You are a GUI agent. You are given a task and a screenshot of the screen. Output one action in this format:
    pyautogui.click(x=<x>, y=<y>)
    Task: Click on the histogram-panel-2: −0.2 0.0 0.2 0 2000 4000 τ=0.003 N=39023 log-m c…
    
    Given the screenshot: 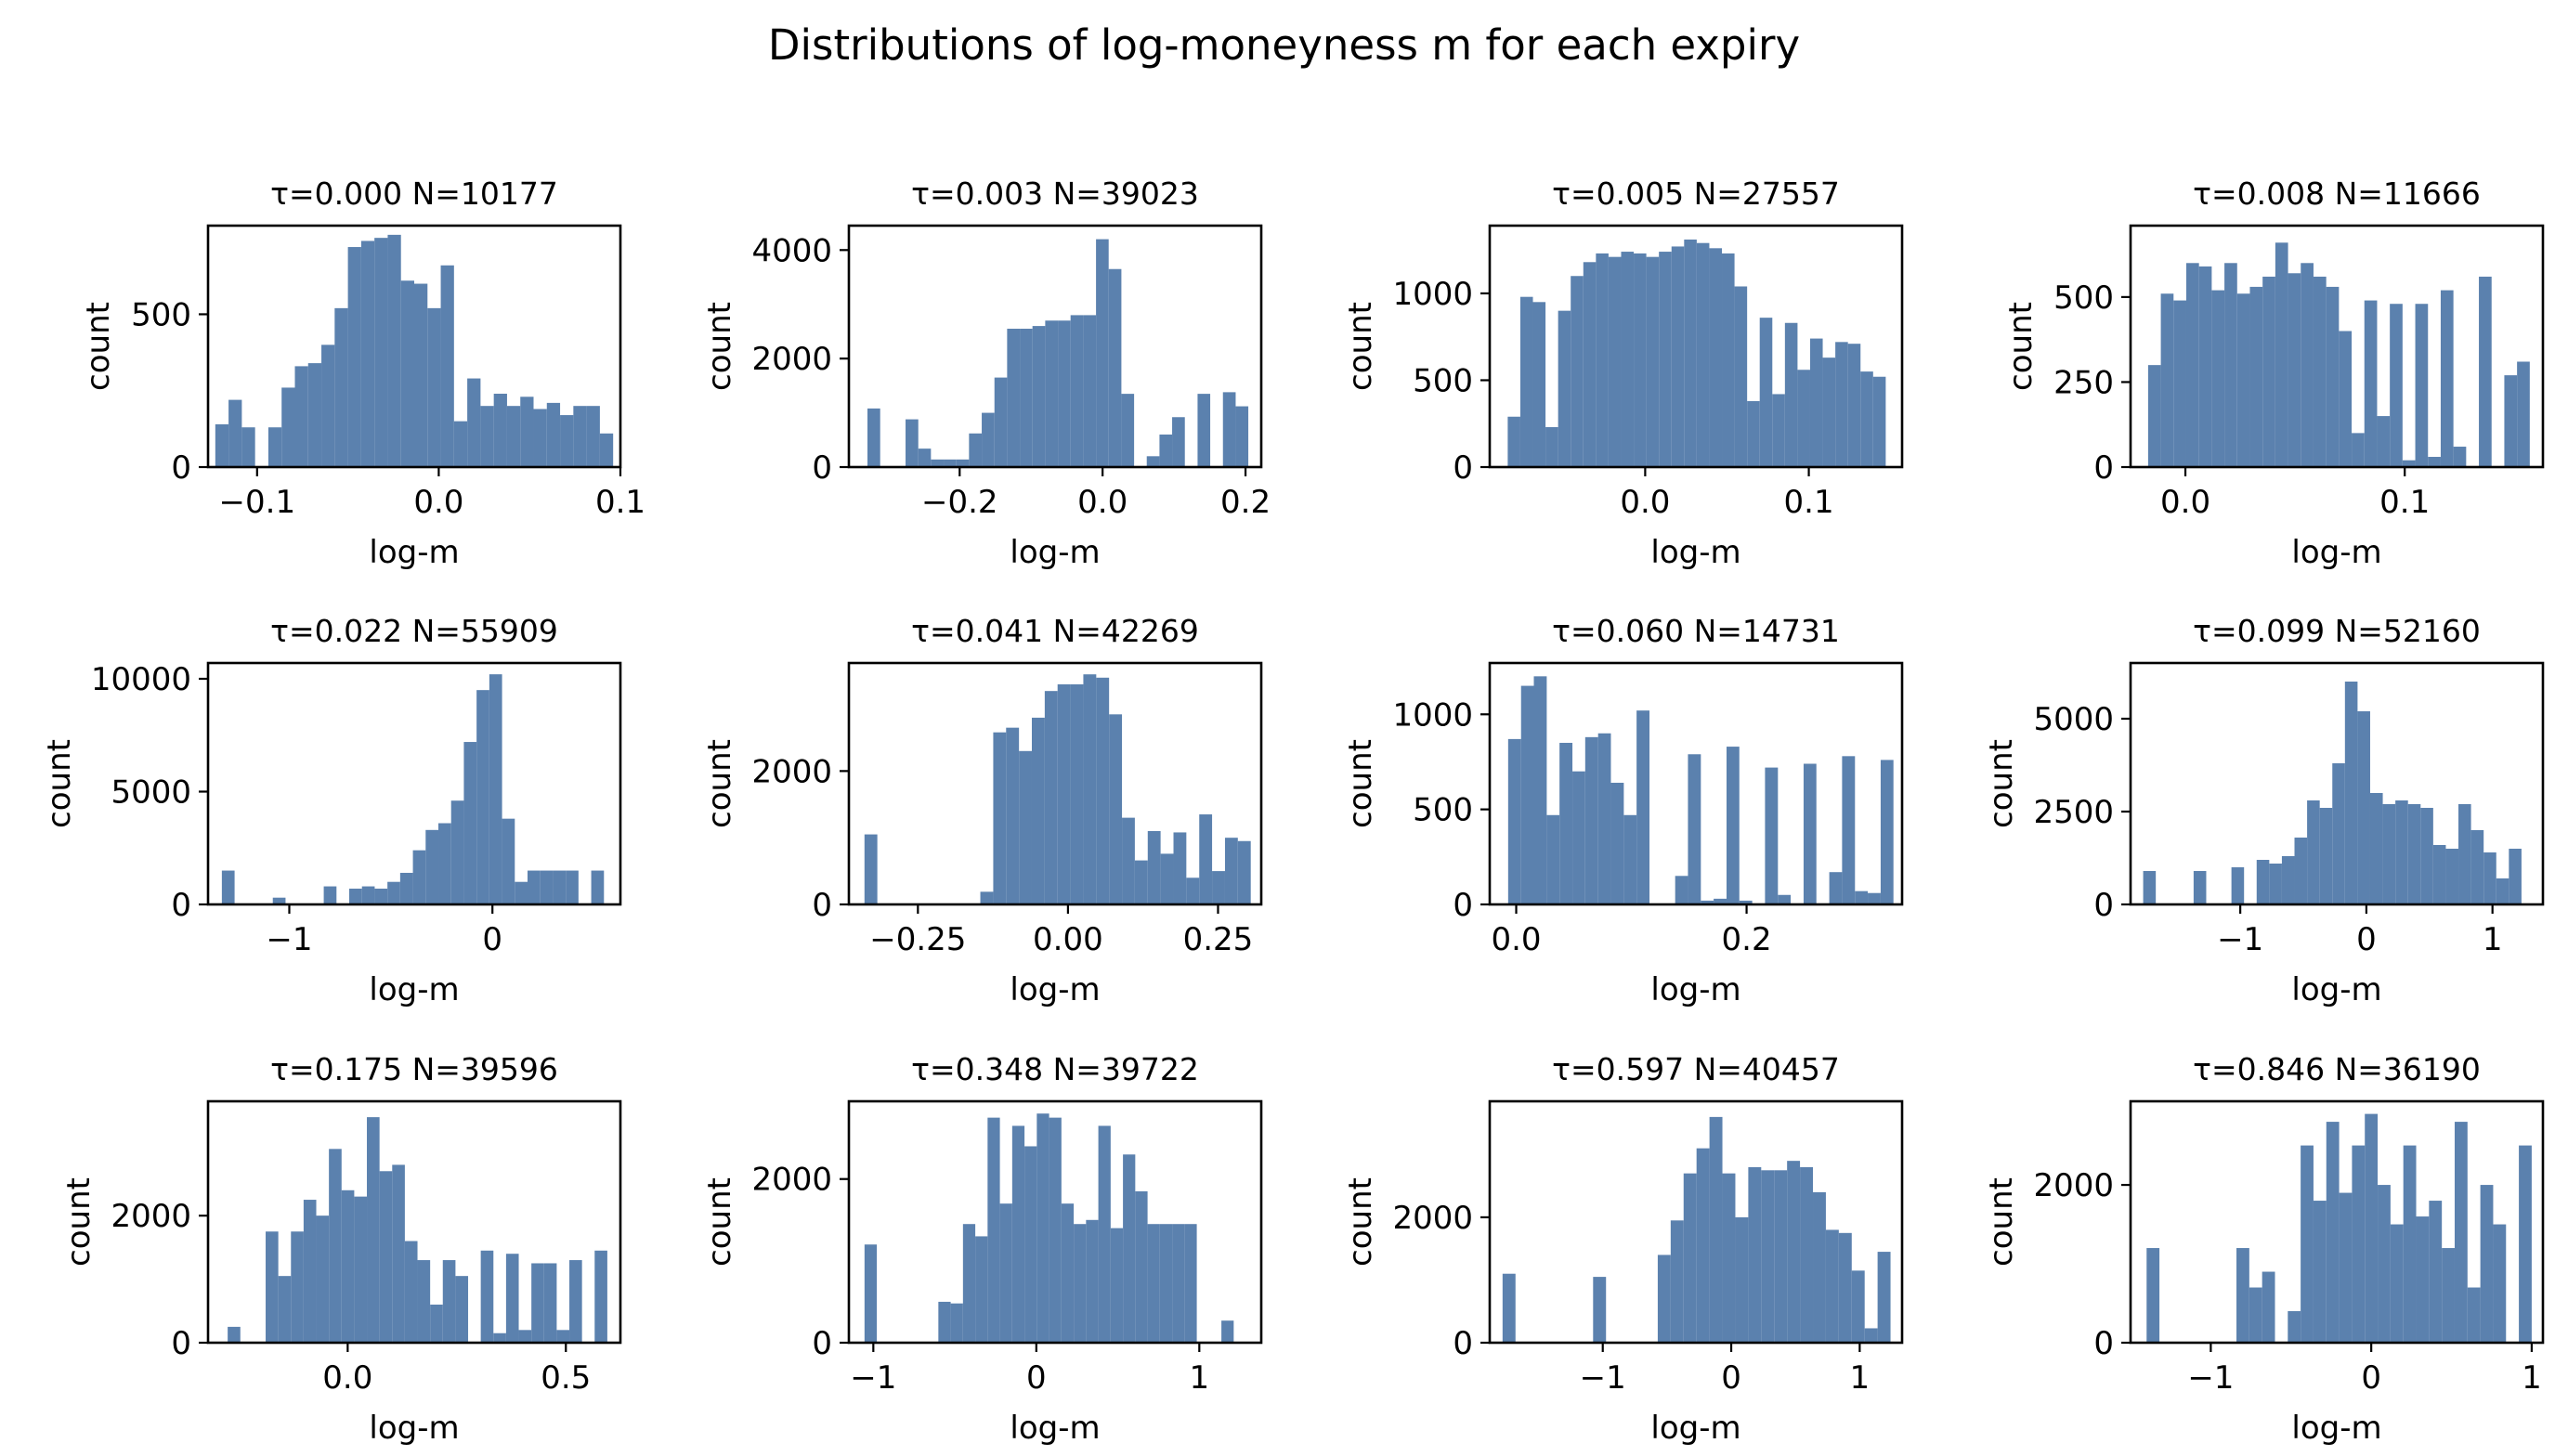 What is the action you would take?
    pyautogui.click(x=986, y=373)
    